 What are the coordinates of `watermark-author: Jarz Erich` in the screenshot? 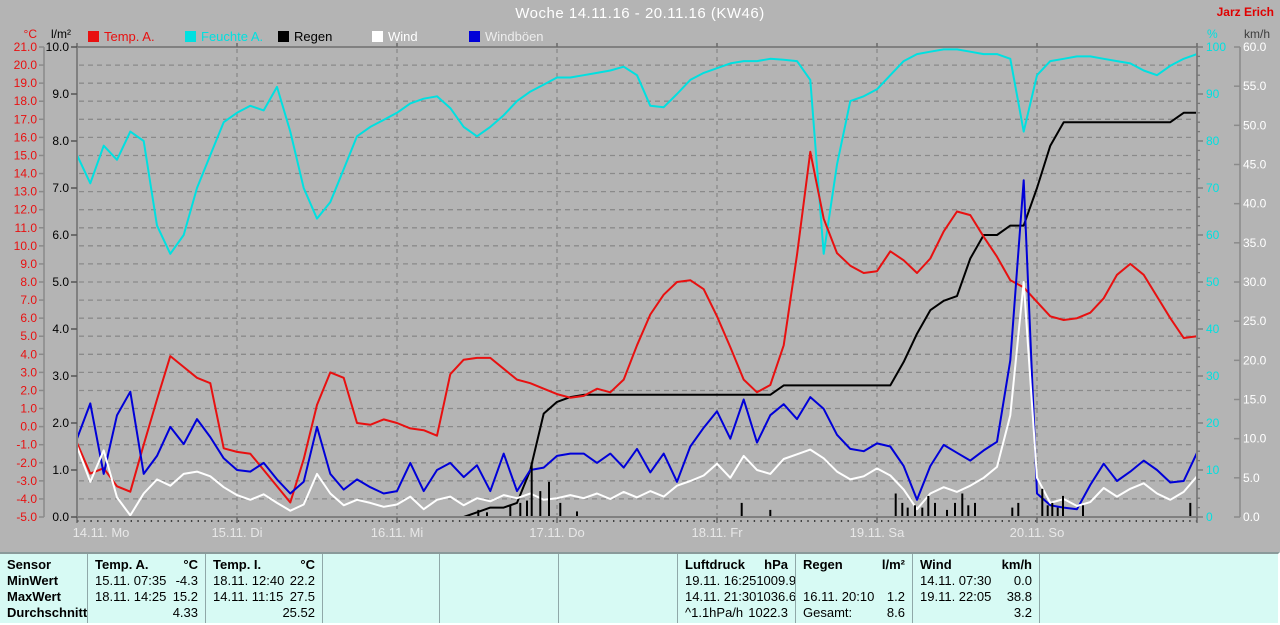 It's located at (1245, 12).